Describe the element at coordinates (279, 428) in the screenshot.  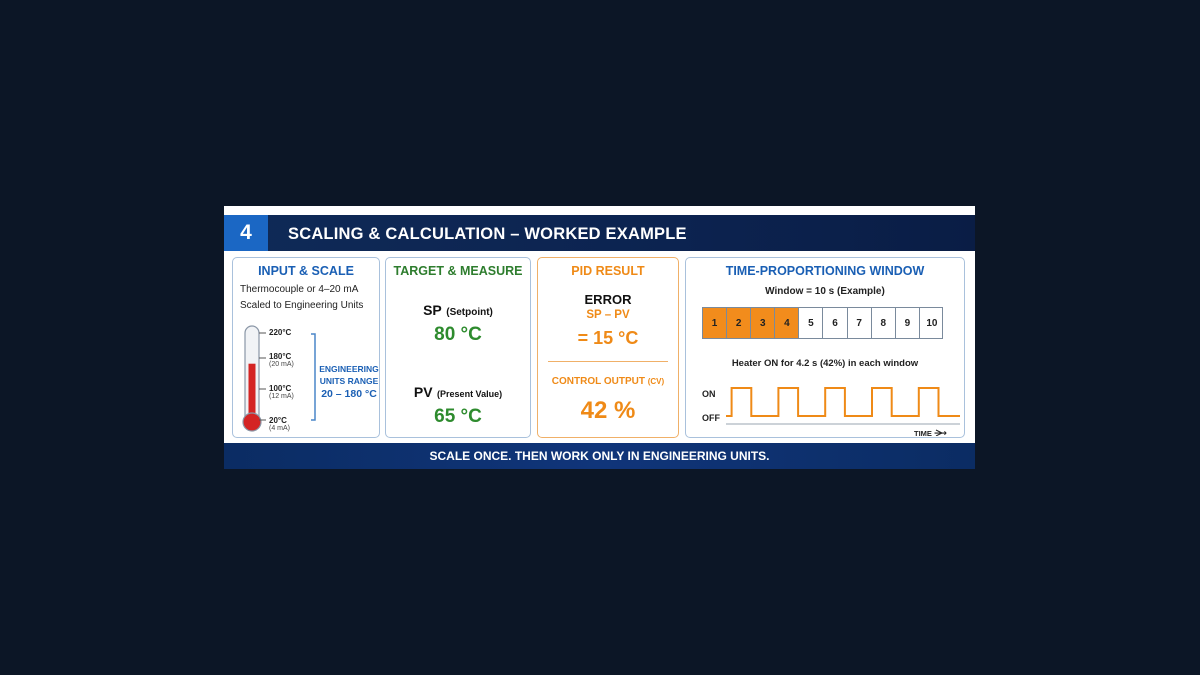
I see `tick-20-ma: (4 mA)` at that location.